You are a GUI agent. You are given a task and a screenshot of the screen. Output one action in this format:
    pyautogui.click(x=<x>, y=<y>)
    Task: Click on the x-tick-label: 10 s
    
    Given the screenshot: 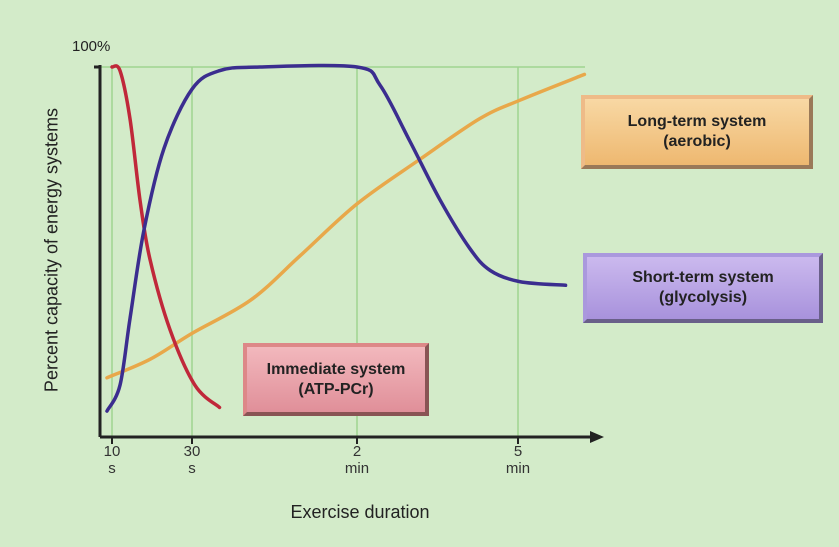 What is the action you would take?
    pyautogui.click(x=112, y=460)
    